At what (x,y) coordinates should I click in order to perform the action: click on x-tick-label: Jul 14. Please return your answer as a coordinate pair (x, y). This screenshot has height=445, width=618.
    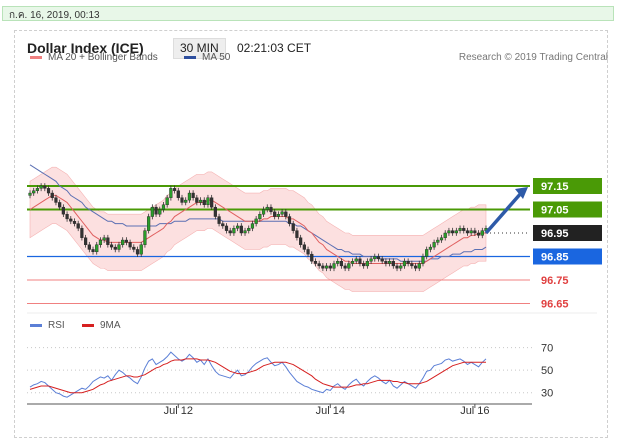
    Looking at the image, I should click on (330, 411).